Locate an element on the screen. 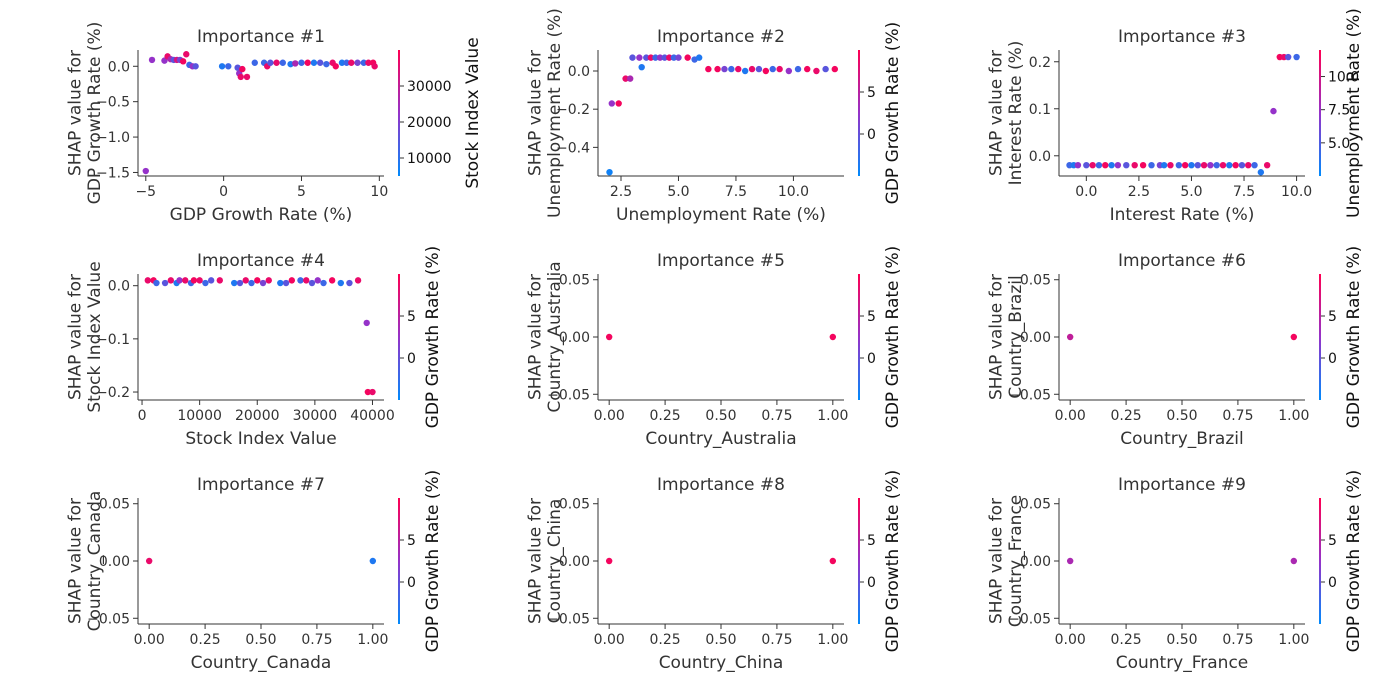 Image resolution: width=1400 pixels, height=700 pixels. x-tick-label: 0.75 is located at coordinates (776, 640).